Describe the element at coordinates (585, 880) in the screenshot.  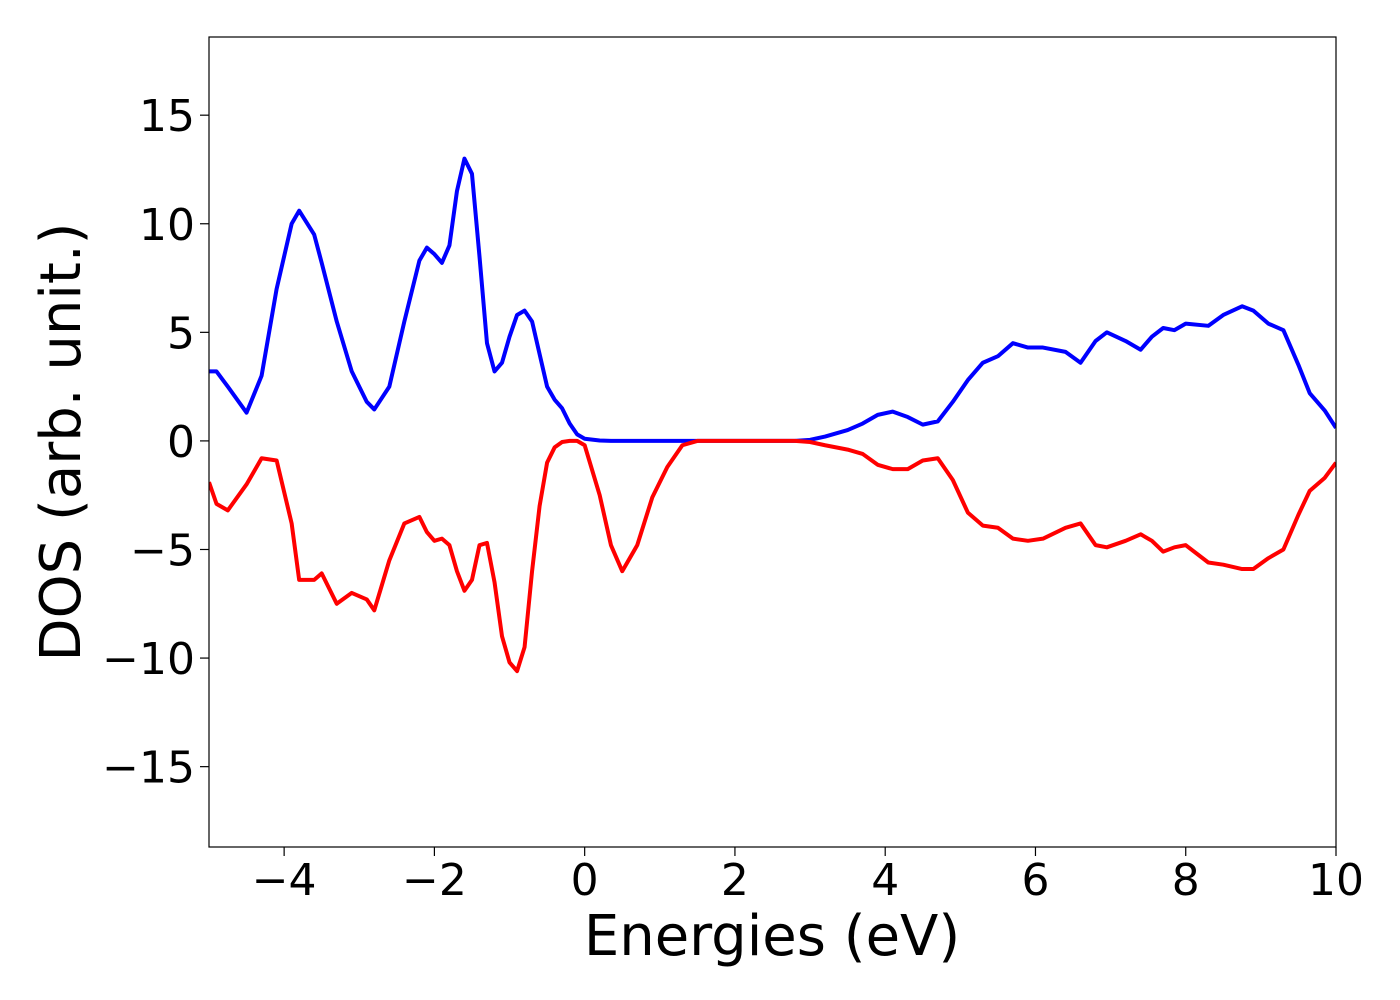
I see `x-tick-label: 0` at that location.